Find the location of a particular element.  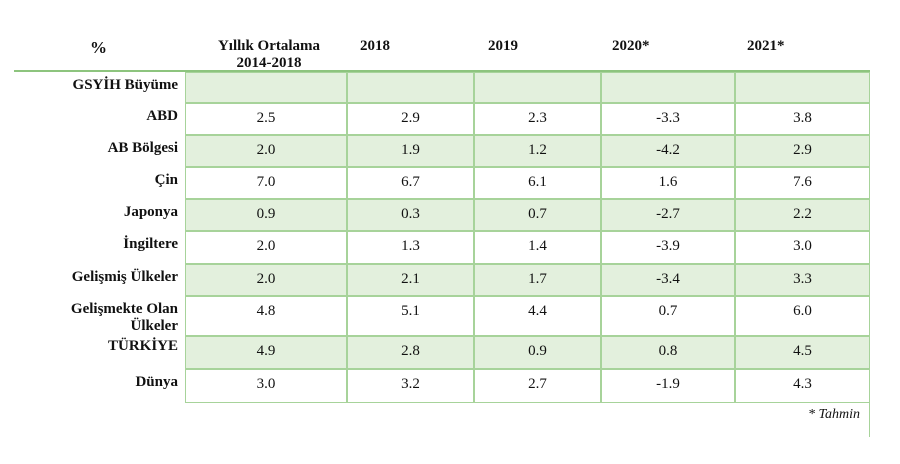

table-cell: -1.9 is located at coordinates (668, 386).